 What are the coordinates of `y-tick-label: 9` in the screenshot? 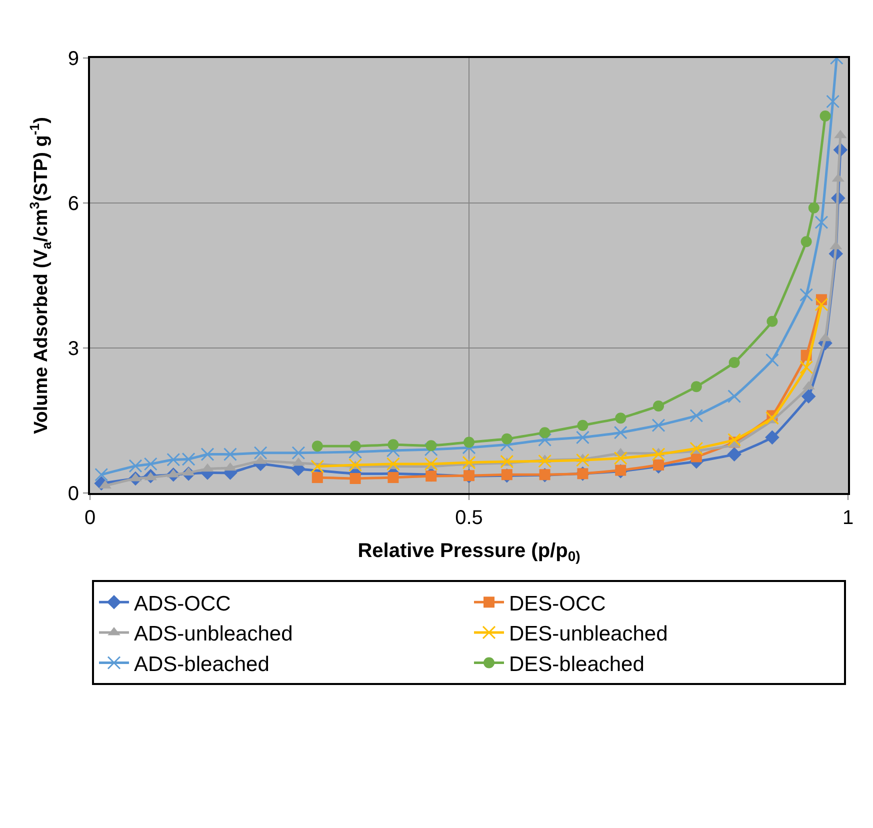 It's located at (73, 59).